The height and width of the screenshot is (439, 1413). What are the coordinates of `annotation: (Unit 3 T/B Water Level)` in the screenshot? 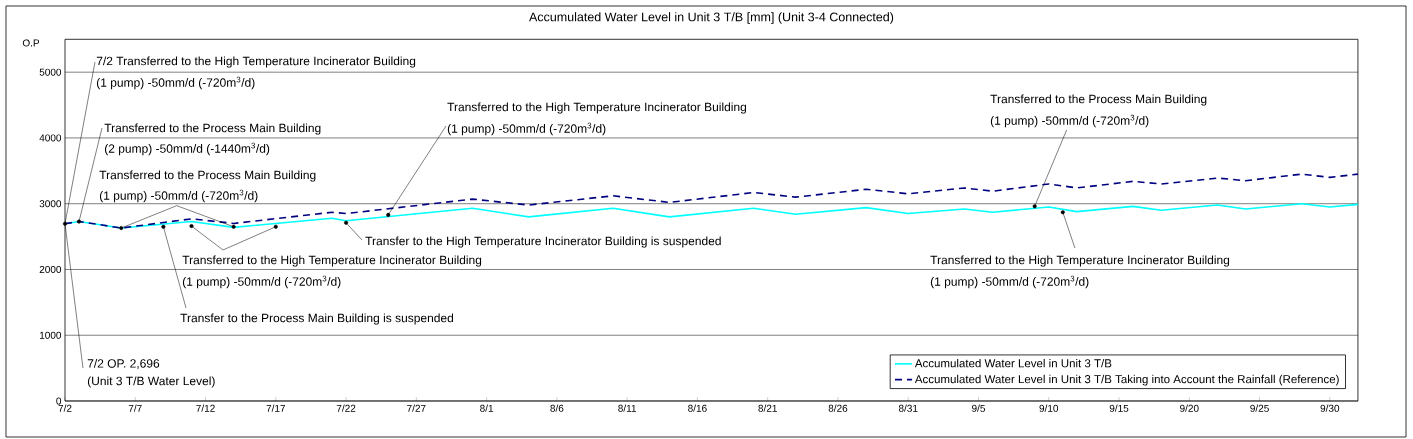 It's located at (151, 382).